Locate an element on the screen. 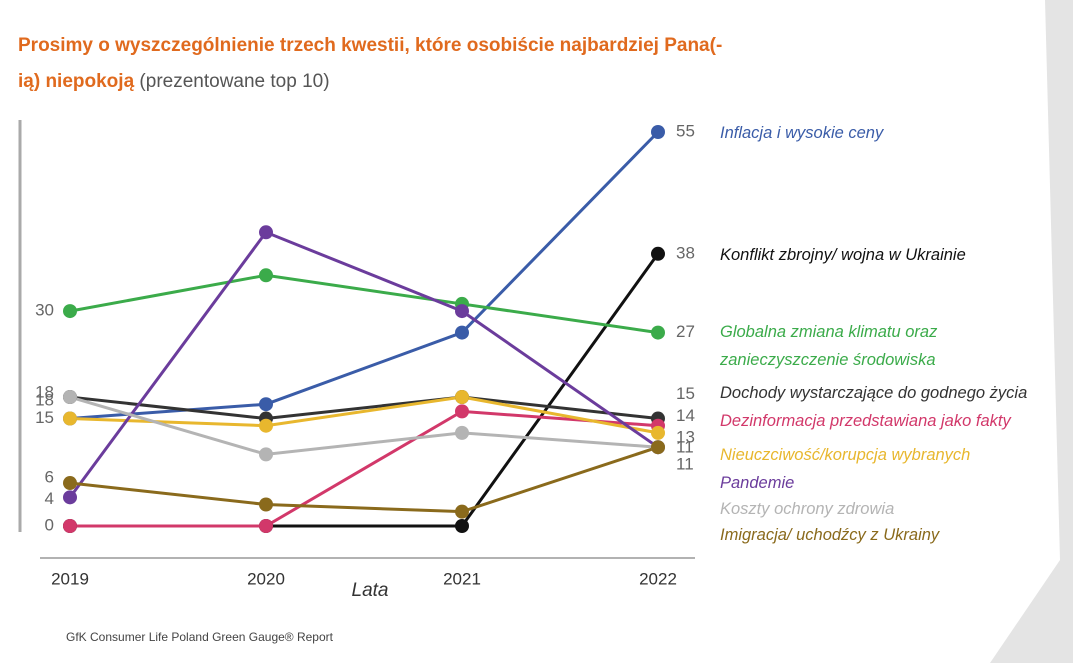 This screenshot has width=1073, height=663. decoration is located at coordinates (1031, 331).